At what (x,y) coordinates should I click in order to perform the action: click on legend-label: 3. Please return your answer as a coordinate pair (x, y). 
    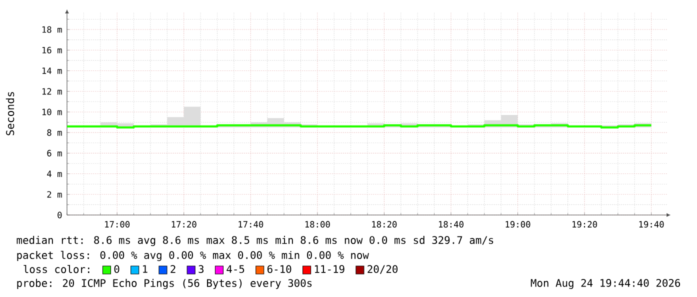
    Looking at the image, I should click on (201, 269).